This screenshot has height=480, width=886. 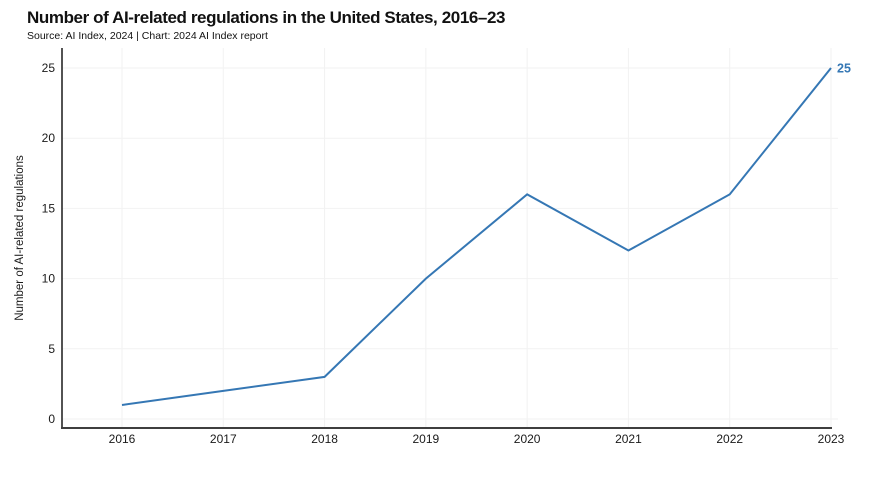 I want to click on x-tick-label: 2016, so click(x=122, y=439).